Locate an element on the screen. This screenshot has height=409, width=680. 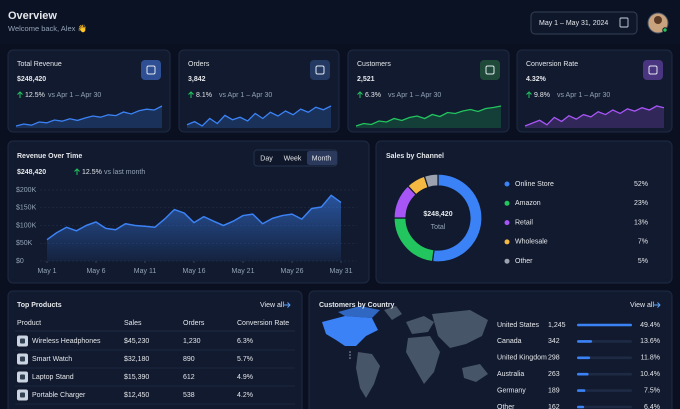
x-tick-label: May 6 is located at coordinates (95, 271).